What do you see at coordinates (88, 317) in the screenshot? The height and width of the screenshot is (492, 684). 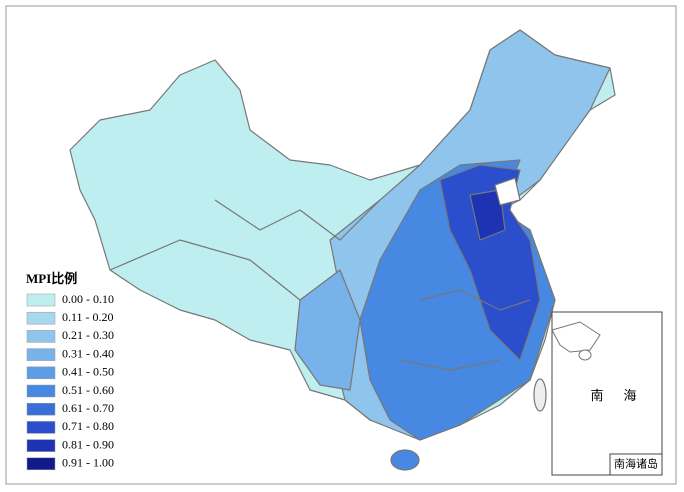 I see `legend-label: 0.11 - 0.20` at bounding box center [88, 317].